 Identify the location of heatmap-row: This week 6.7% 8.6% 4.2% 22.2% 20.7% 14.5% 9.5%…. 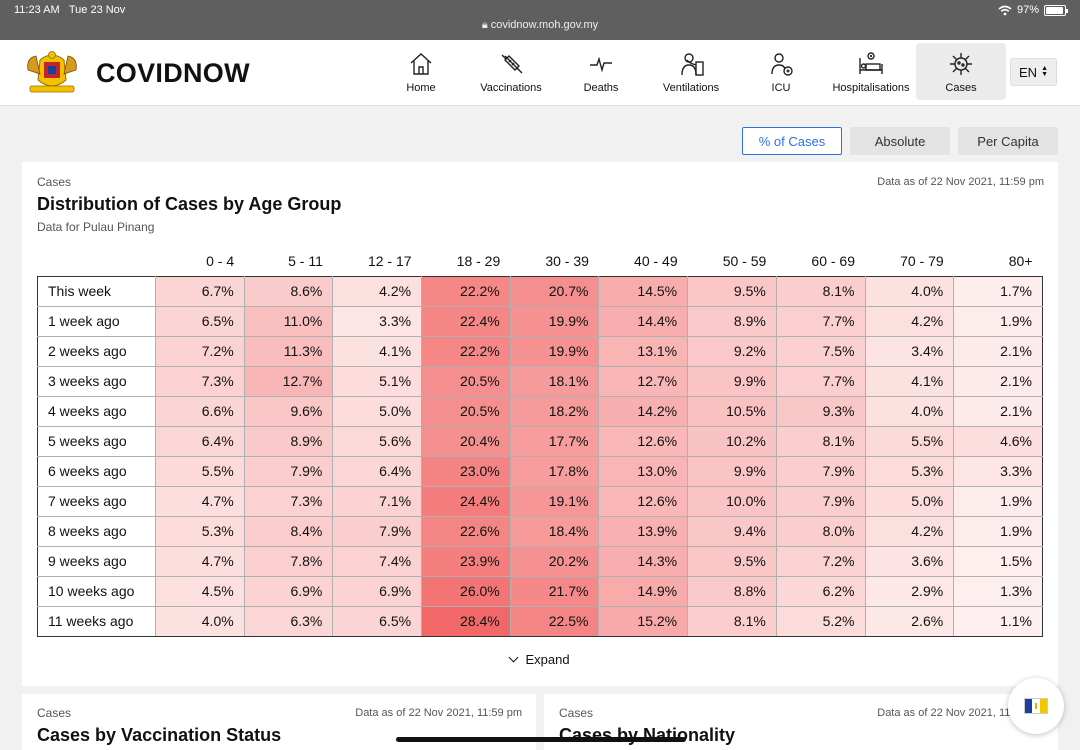
(540, 291).